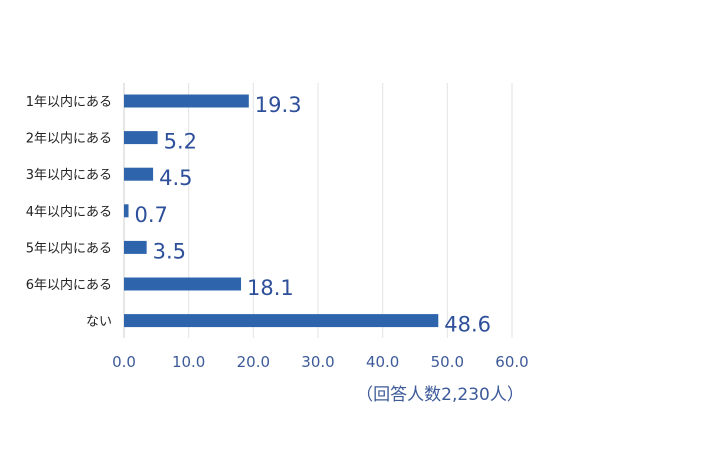 The image size is (710, 474). I want to click on x-tick-label: 60.0, so click(511, 362).